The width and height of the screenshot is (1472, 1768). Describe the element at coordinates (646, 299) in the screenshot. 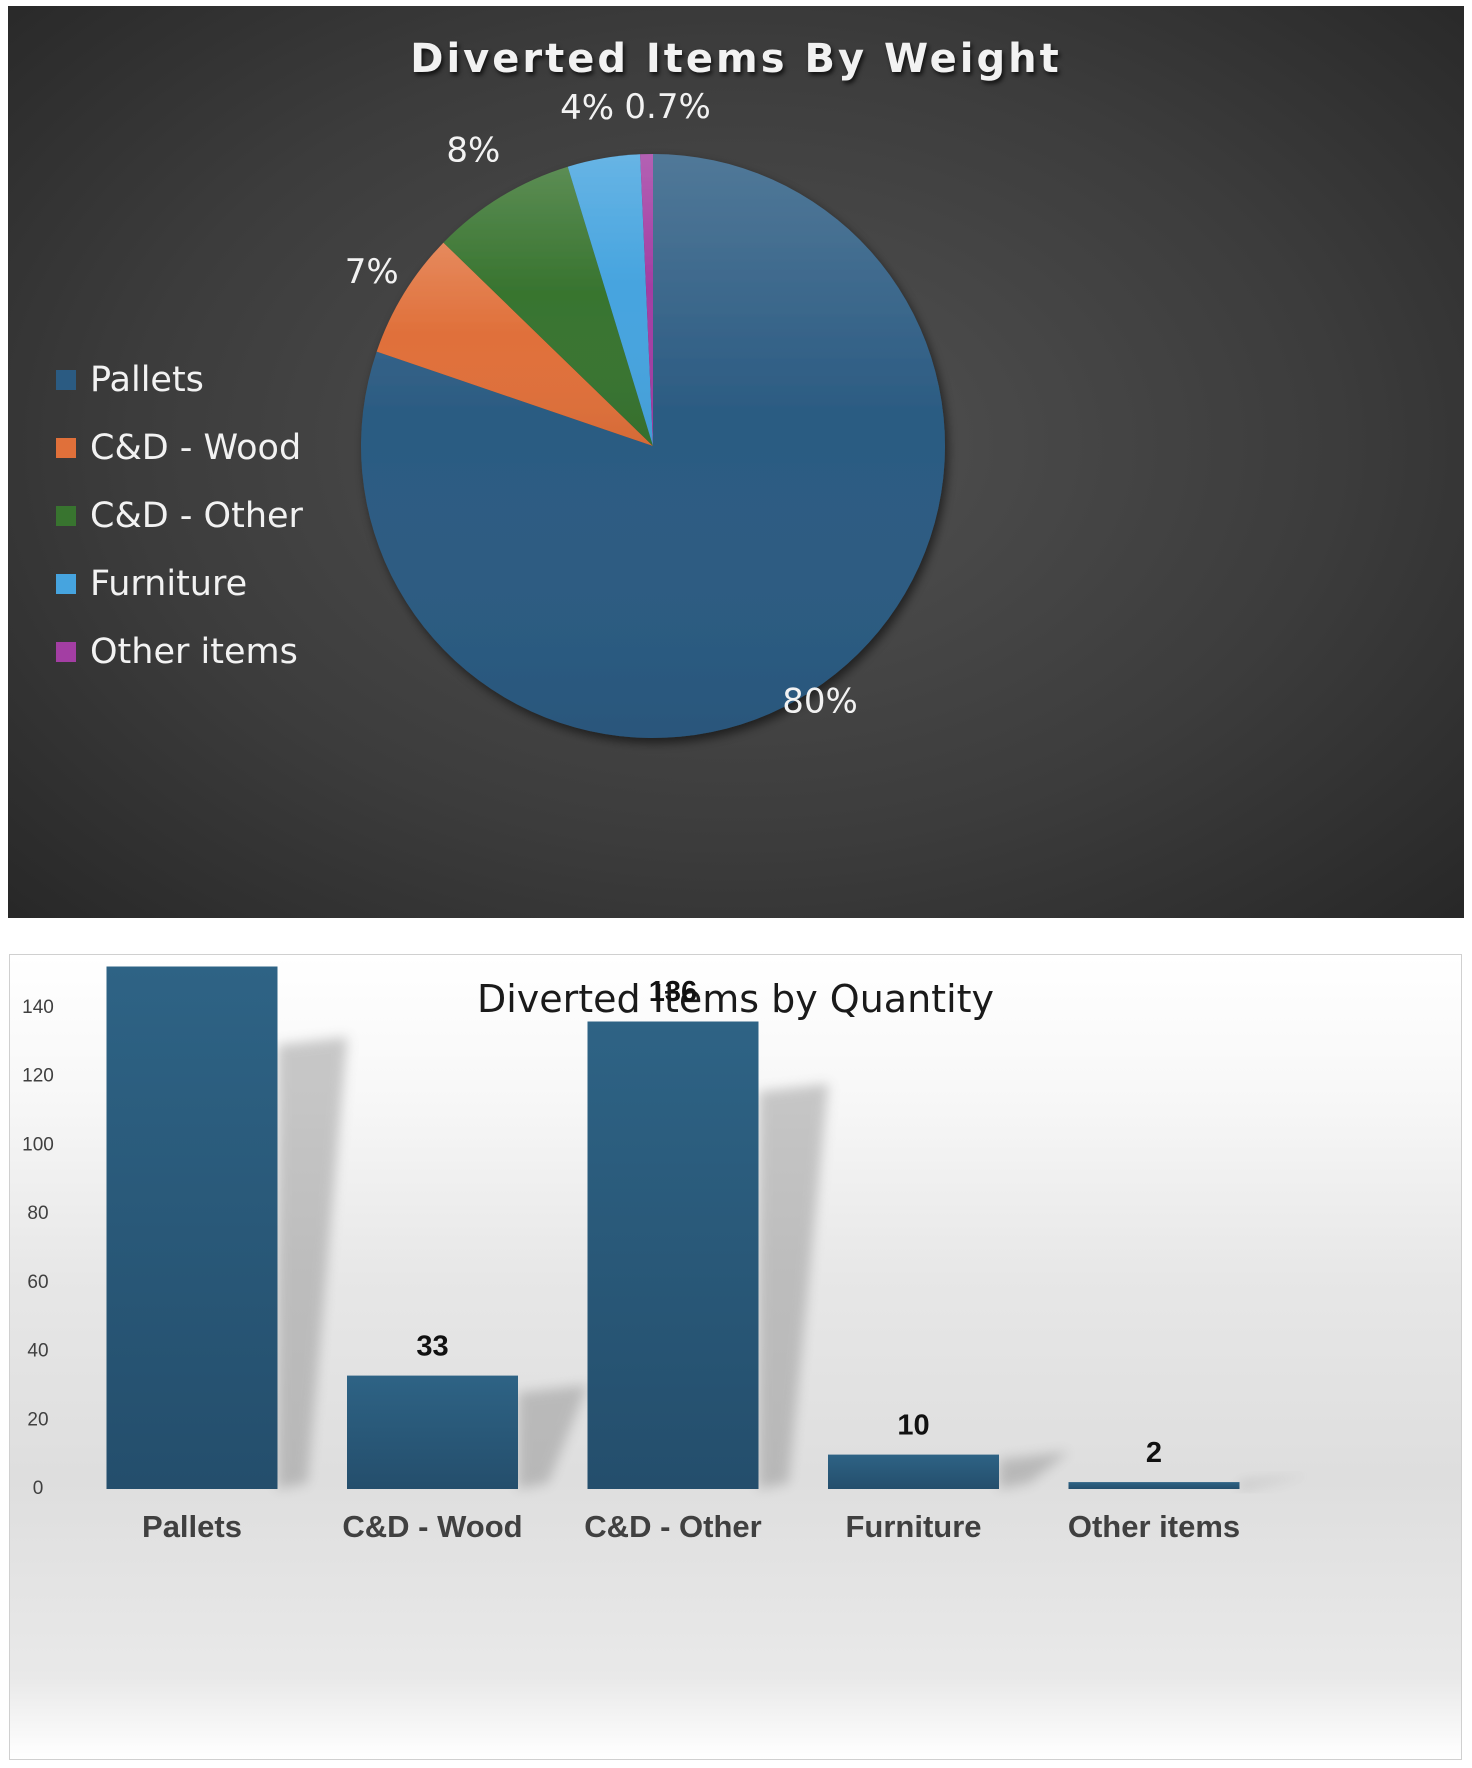

I see `pie-slice-sheen-other-items` at that location.